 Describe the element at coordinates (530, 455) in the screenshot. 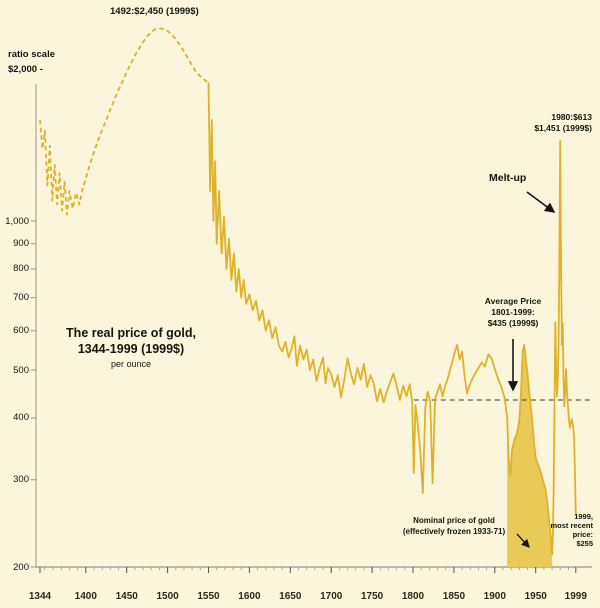

I see `nominal-era-fill` at that location.